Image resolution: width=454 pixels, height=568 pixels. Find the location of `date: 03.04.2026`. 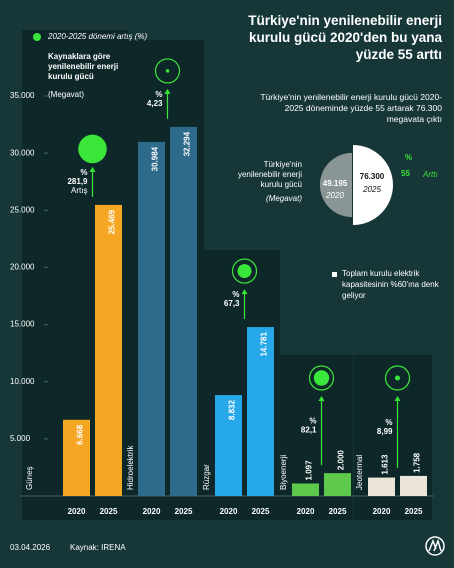

date: 03.04.2026 is located at coordinates (30, 547).